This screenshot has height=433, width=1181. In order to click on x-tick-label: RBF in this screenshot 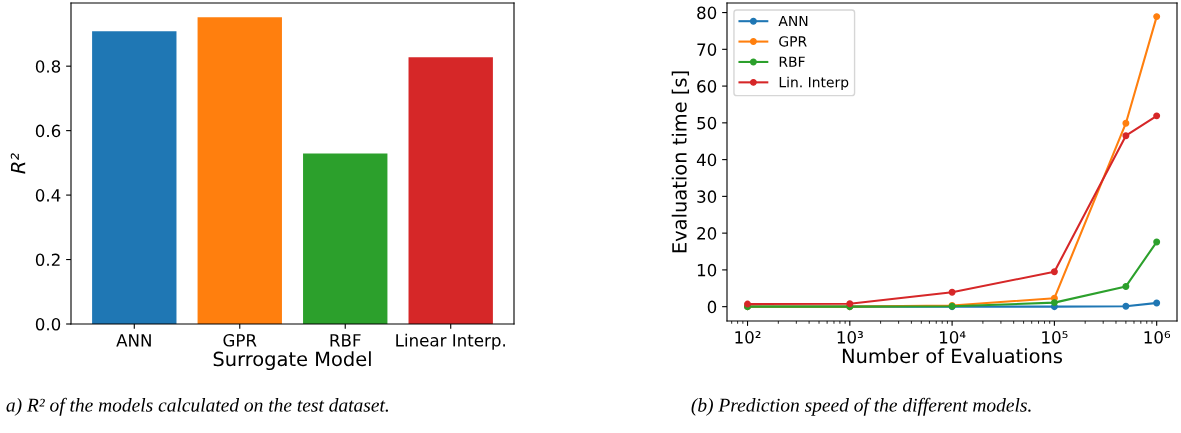, I will do `click(345, 340)`.